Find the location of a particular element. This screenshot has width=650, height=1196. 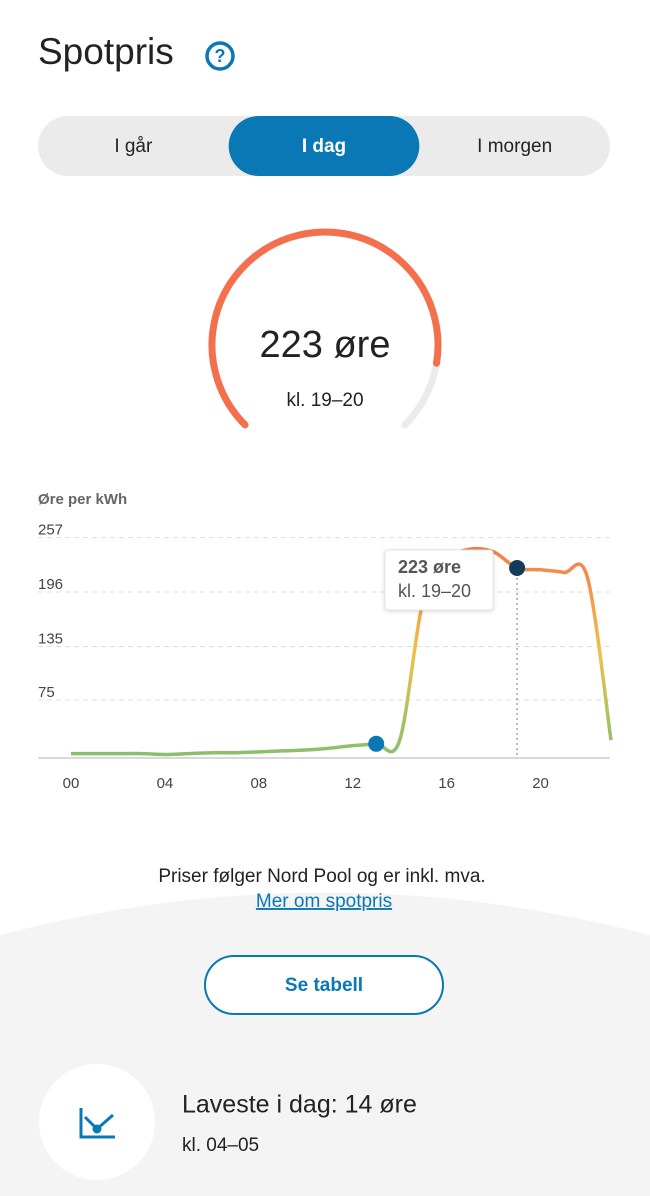

lowest-icon-bg is located at coordinates (97, 1122).